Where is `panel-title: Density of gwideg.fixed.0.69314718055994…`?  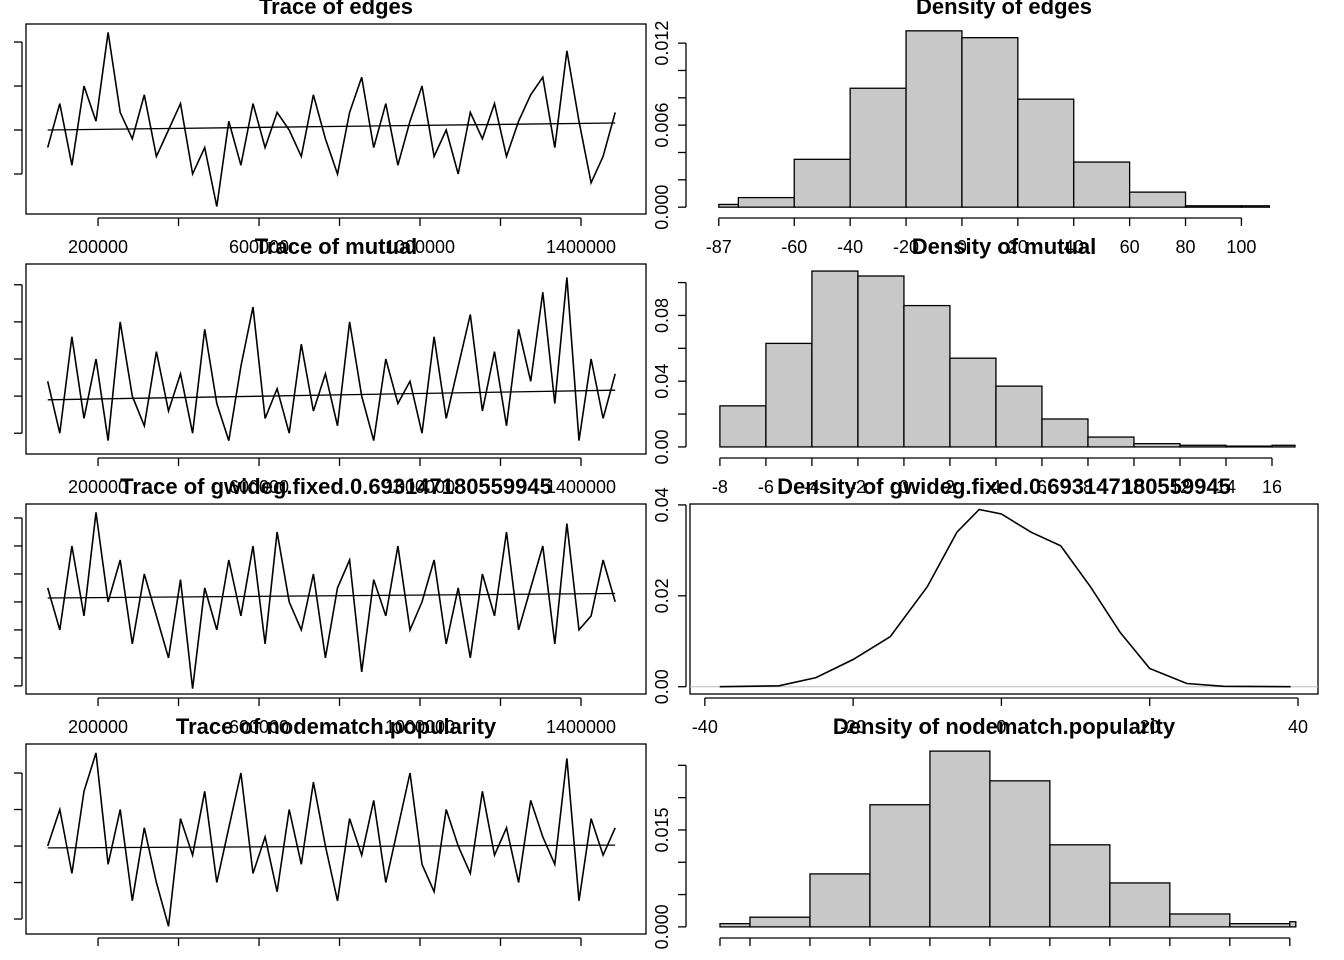 panel-title: Density of gwideg.fixed.0.69314718055994… is located at coordinates (1004, 486).